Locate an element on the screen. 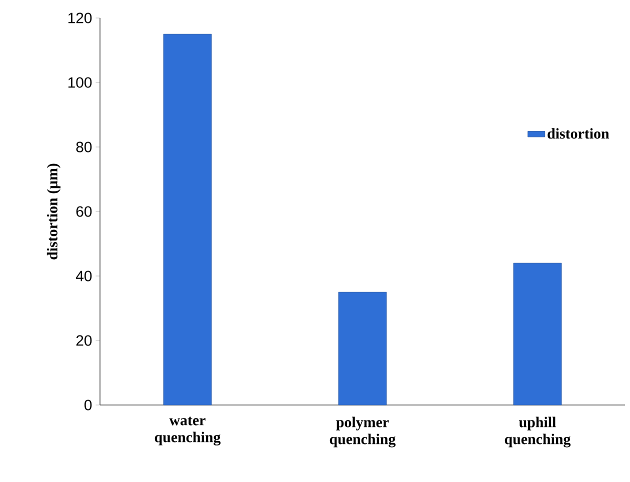  y-tick-label: 60 is located at coordinates (84, 211).